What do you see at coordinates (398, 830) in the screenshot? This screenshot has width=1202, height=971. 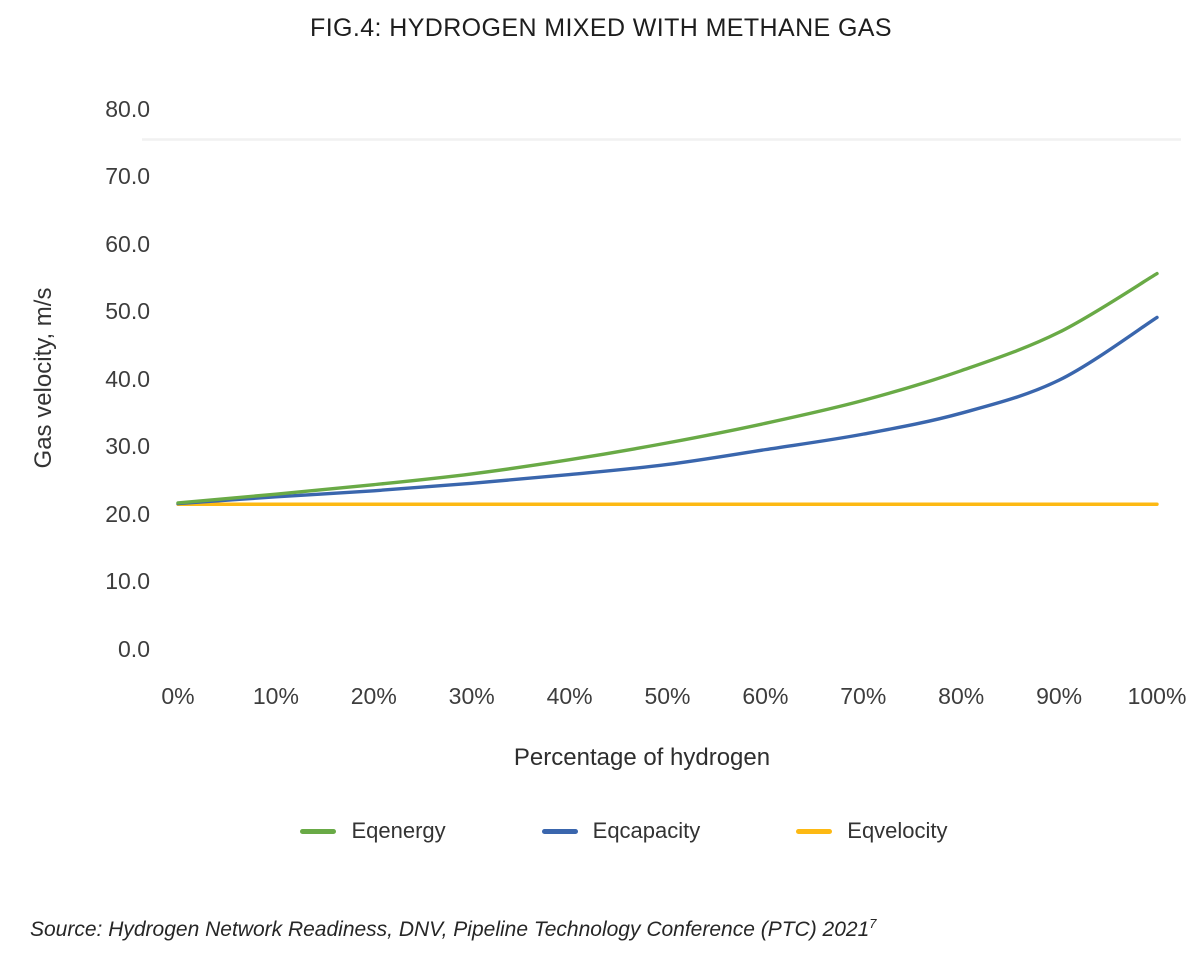 I see `legend-label: Eqenergy` at bounding box center [398, 830].